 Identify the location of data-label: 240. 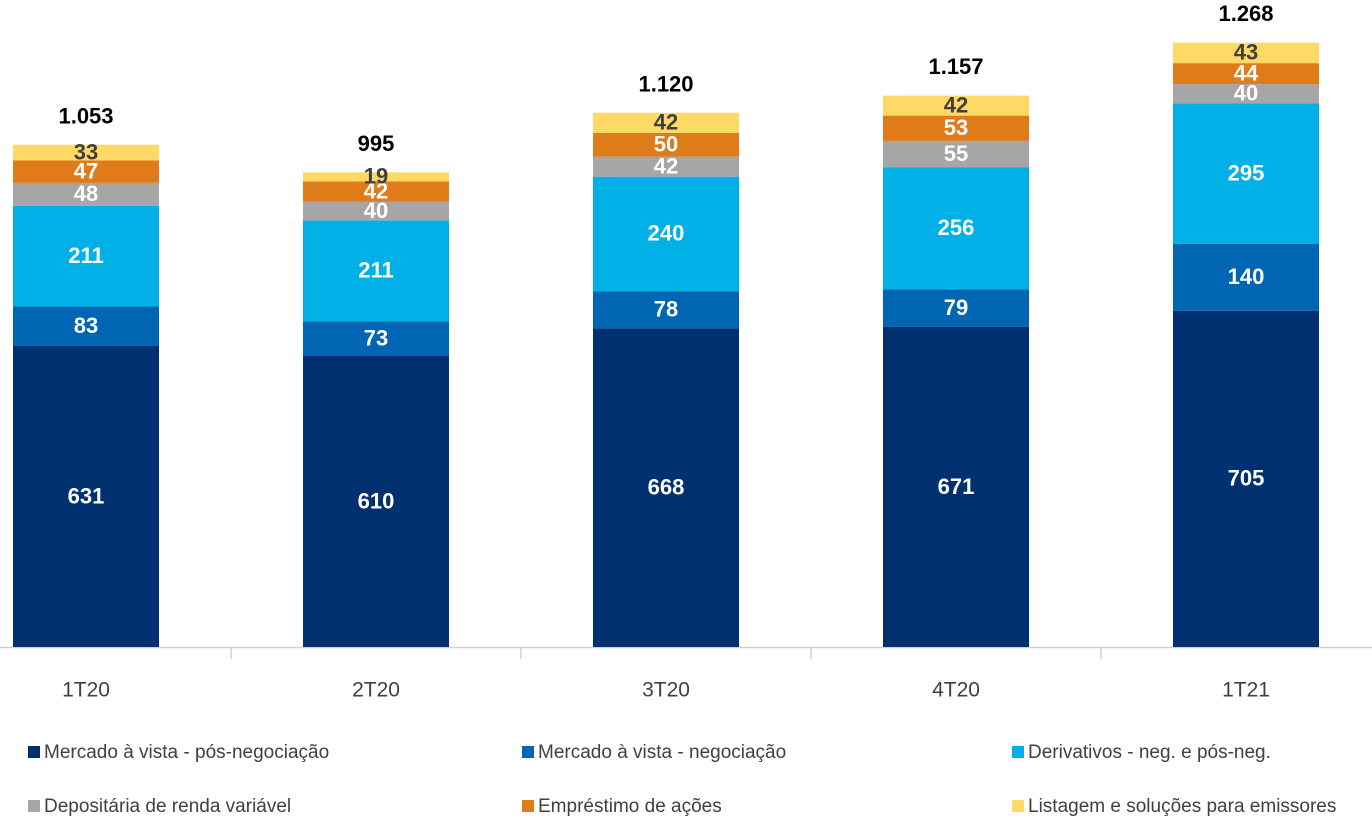
(666, 233).